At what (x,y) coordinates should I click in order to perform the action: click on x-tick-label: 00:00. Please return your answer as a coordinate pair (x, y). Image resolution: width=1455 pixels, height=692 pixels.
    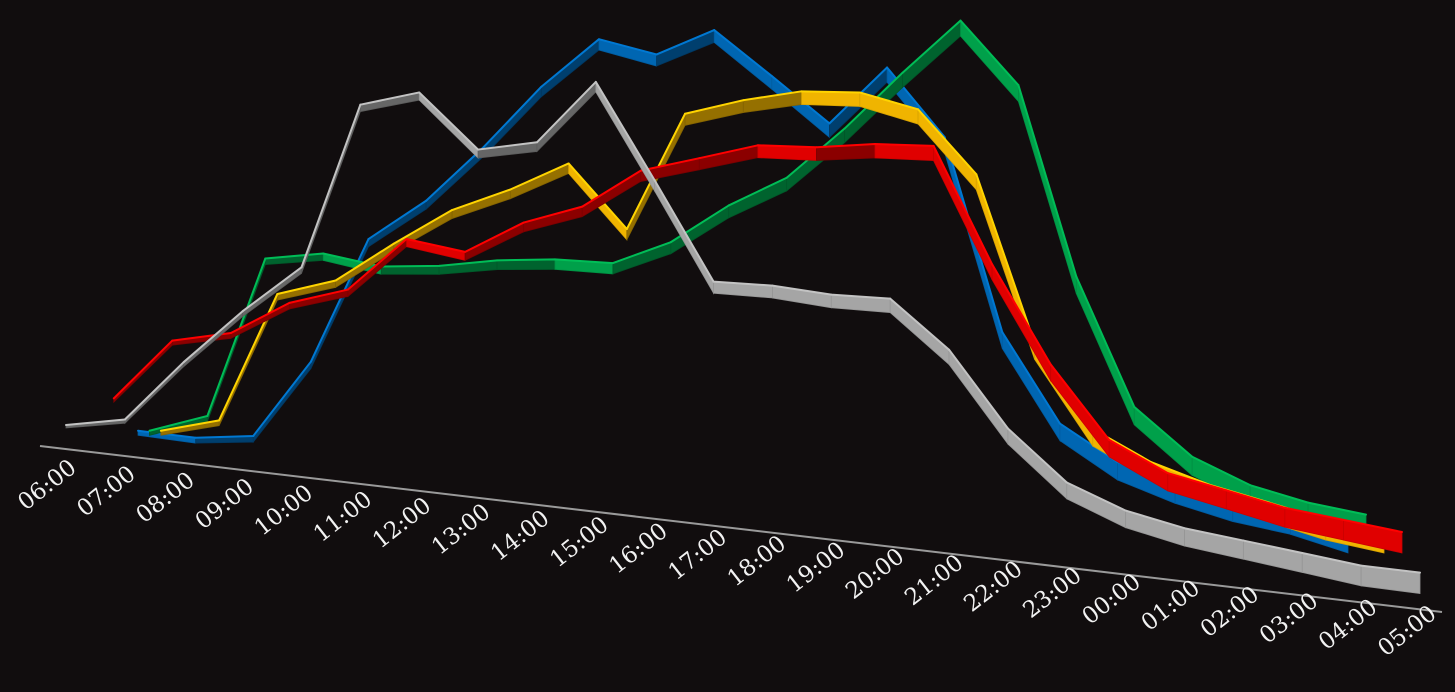
    Looking at the image, I should click on (1112, 599).